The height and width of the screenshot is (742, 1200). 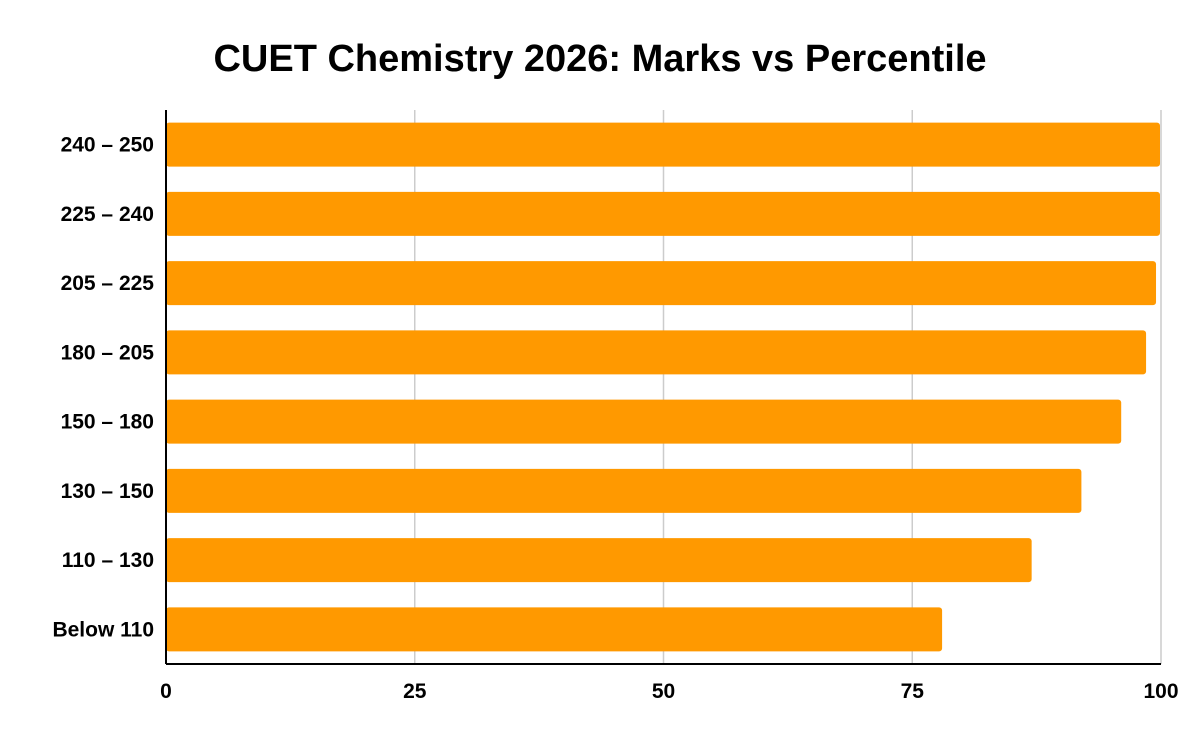 I want to click on category-label: Below 110, so click(x=103, y=629).